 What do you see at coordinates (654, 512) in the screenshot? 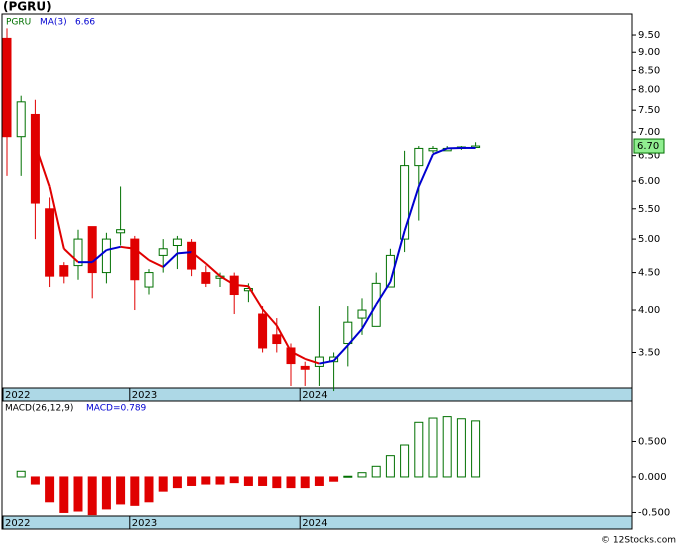
I see `y-tick-label: -0.500` at bounding box center [654, 512].